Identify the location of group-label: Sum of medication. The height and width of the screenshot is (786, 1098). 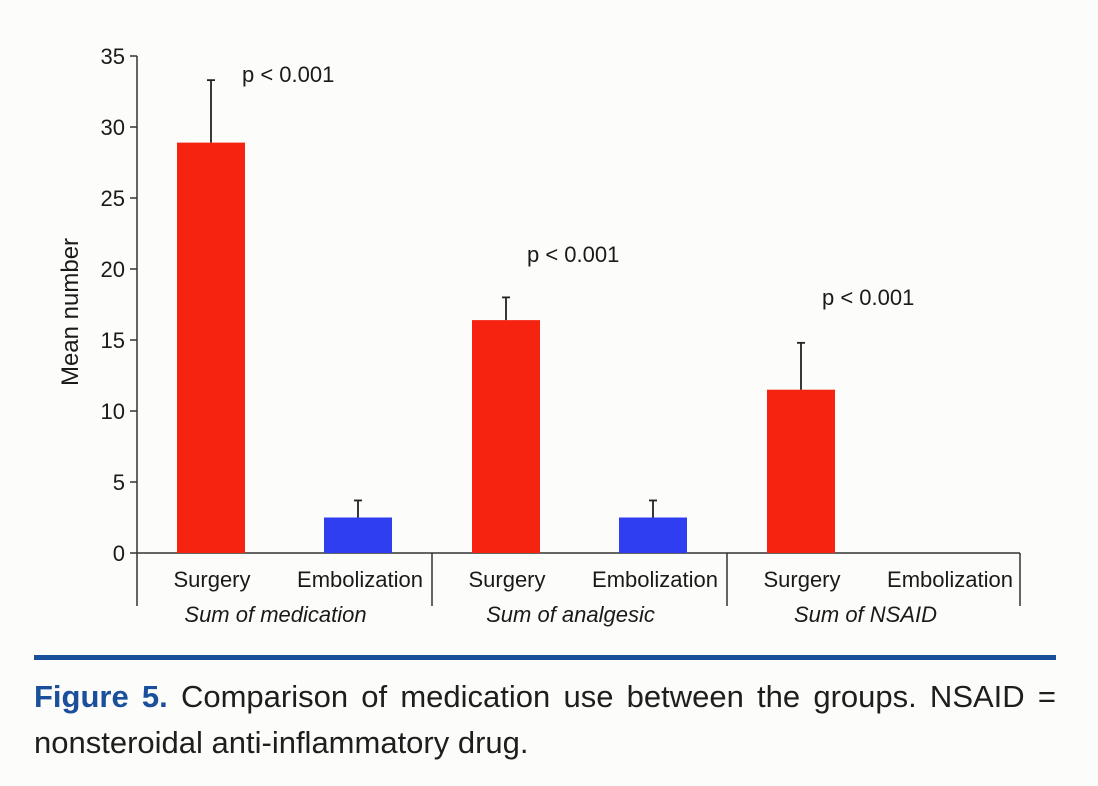
(275, 614).